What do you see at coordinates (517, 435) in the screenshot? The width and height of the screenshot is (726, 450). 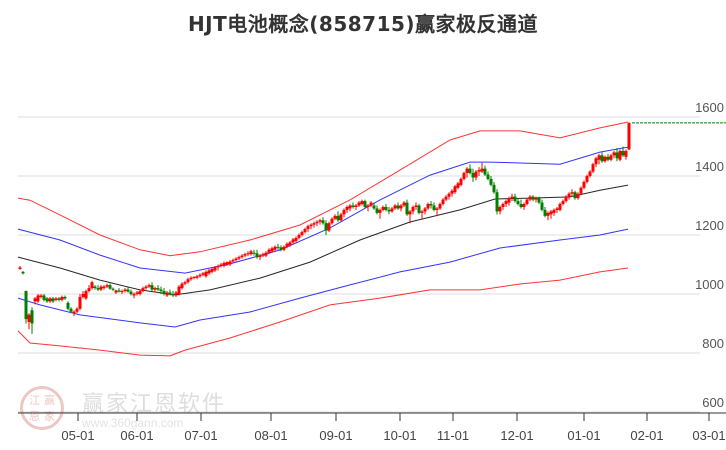 I see `x-tick-label: 12-01` at bounding box center [517, 435].